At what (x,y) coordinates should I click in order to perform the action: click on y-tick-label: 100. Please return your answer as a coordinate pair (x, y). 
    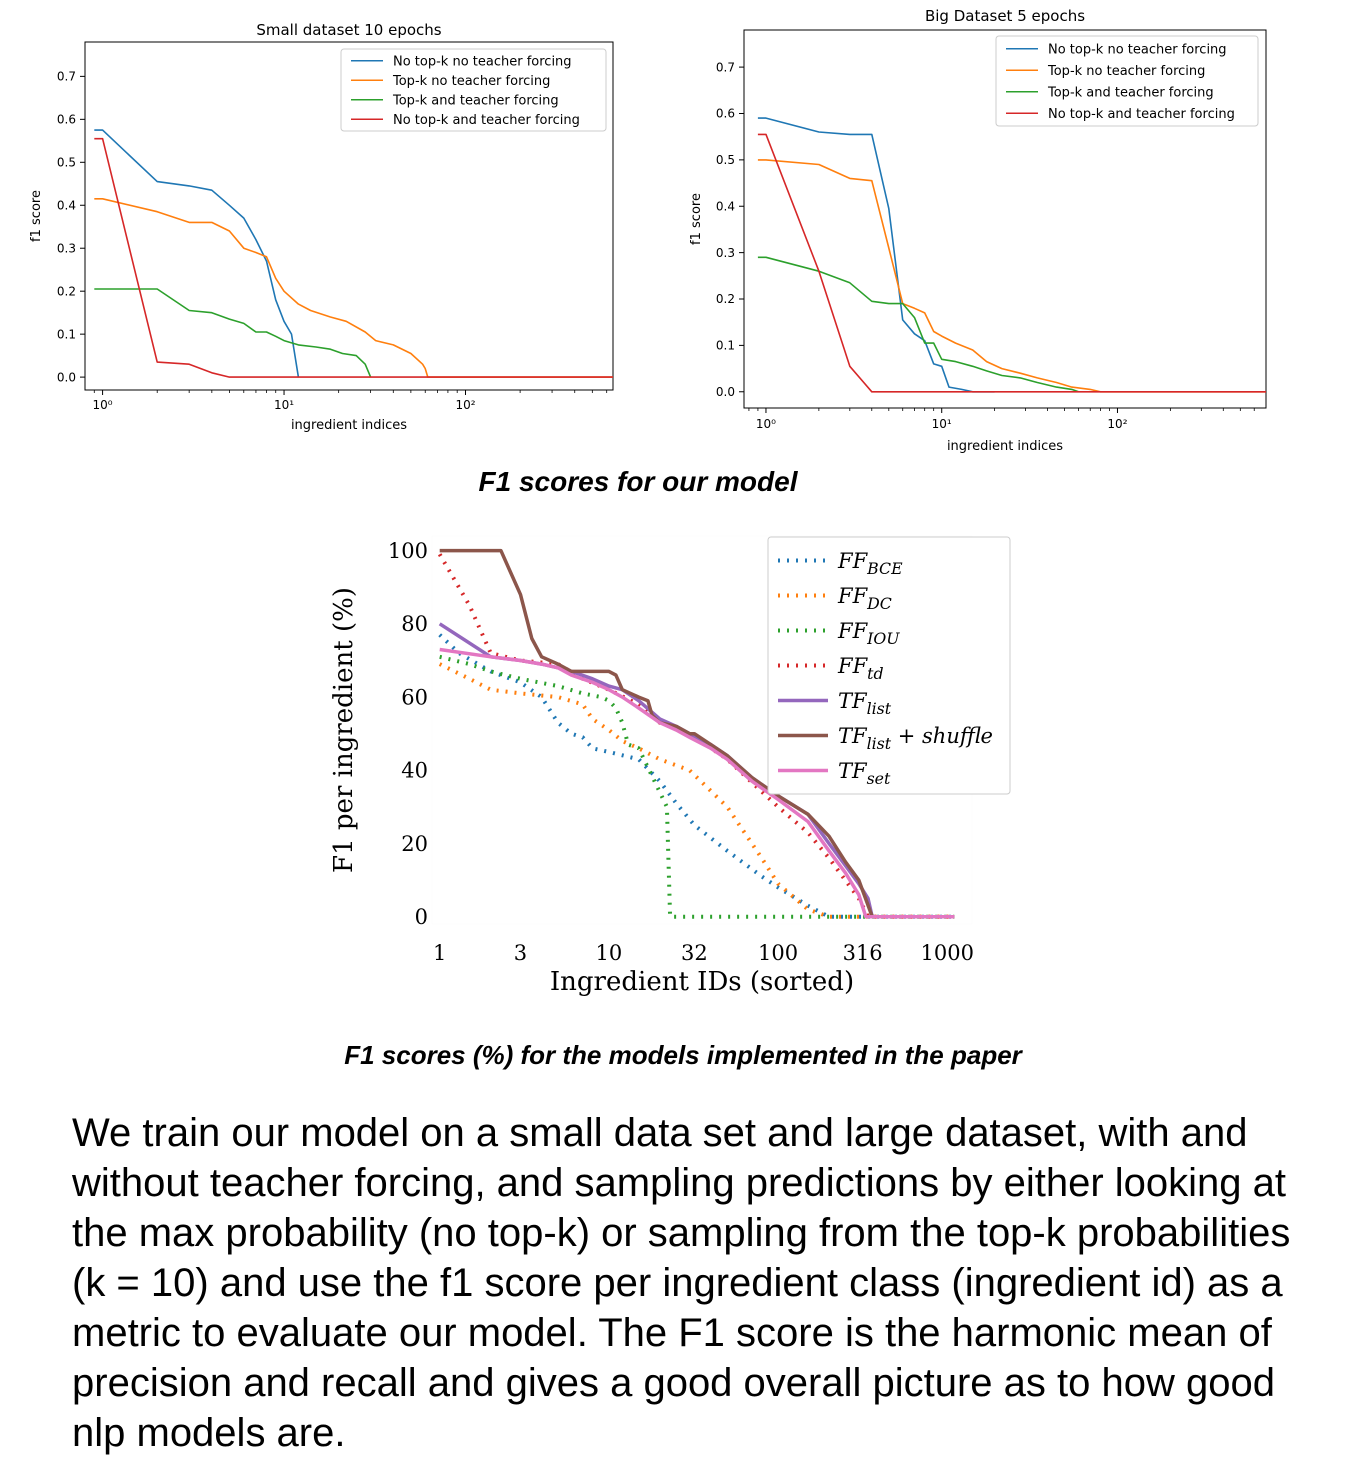
    Looking at the image, I should click on (408, 551).